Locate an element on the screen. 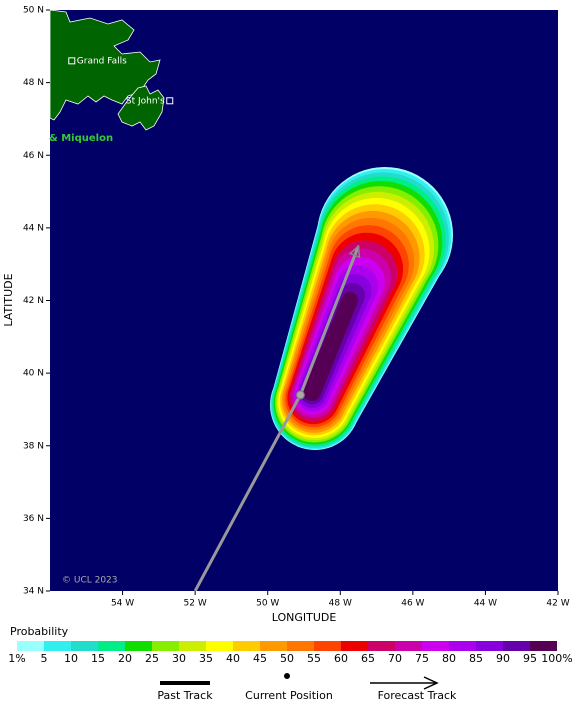 The height and width of the screenshot is (711, 580). colorbar-label: 25 is located at coordinates (152, 658).